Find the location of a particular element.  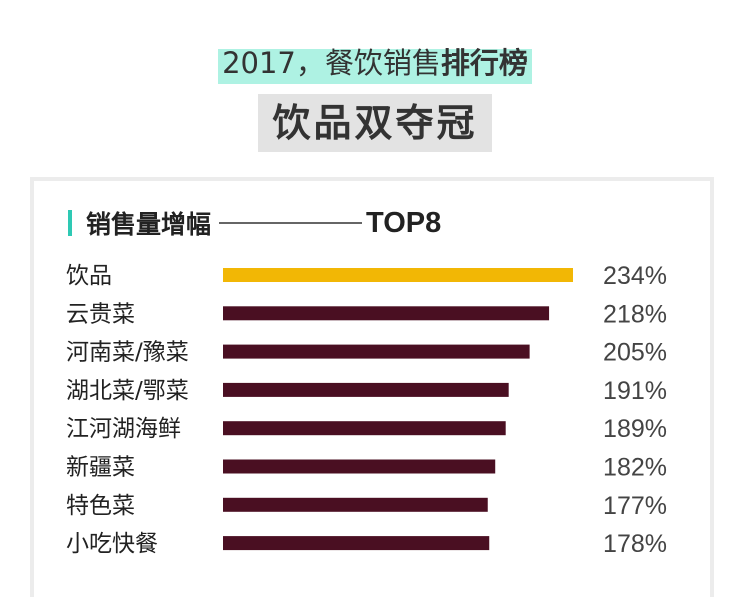

title-wrap: 饮品双夺冠 is located at coordinates (375, 123).